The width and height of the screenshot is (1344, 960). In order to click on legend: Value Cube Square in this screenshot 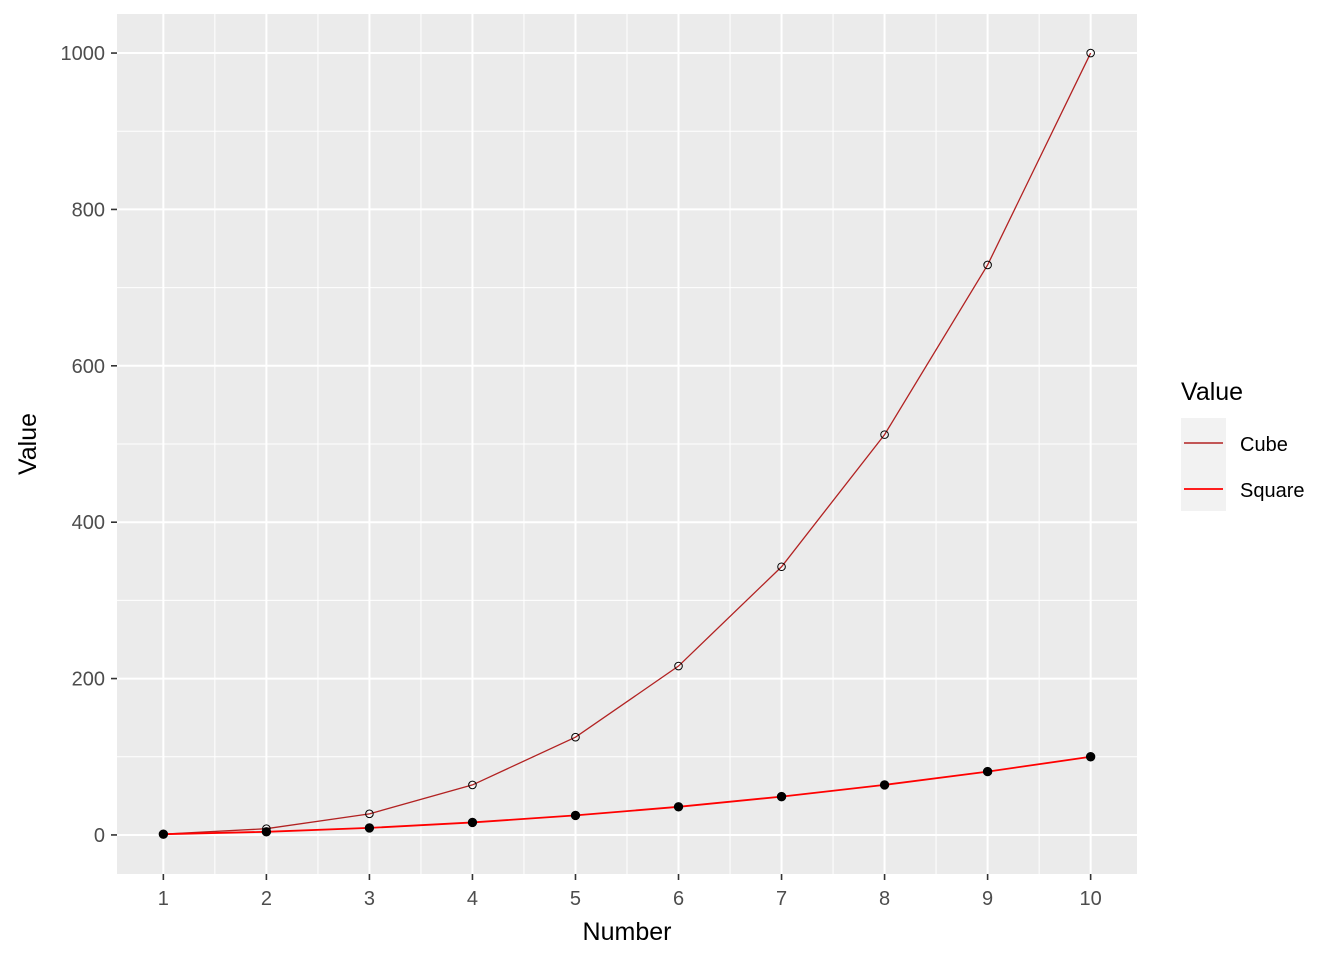, I will do `click(1243, 444)`.